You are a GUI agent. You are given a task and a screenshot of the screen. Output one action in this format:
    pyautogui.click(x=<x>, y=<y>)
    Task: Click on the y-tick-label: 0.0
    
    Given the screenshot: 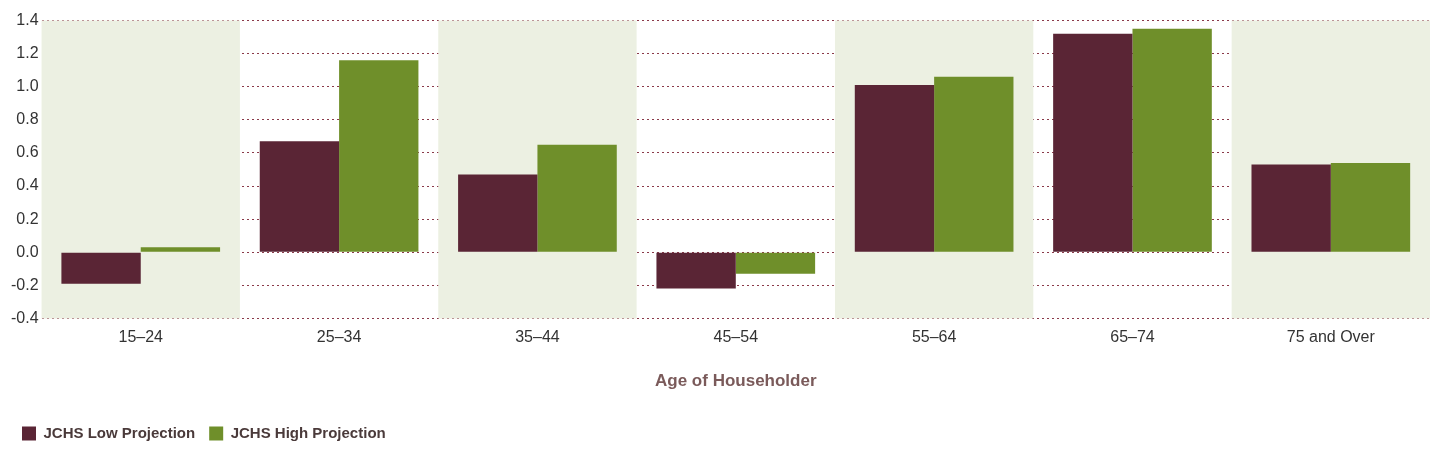 What is the action you would take?
    pyautogui.click(x=27, y=251)
    